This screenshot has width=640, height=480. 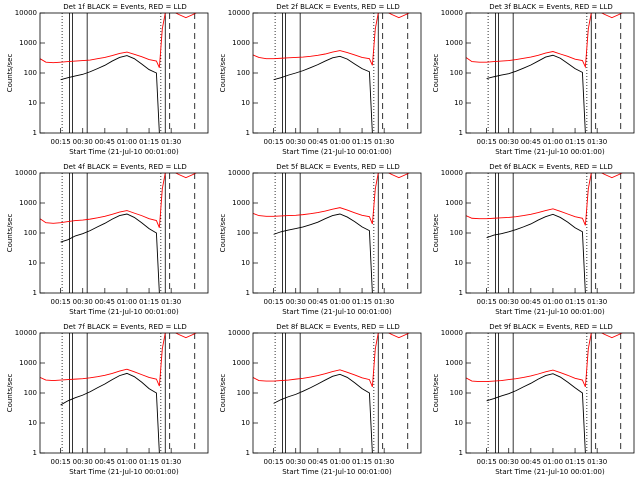 I want to click on chart-title: Det 1f BLACK = Events, RED = LLD, so click(x=124, y=7).